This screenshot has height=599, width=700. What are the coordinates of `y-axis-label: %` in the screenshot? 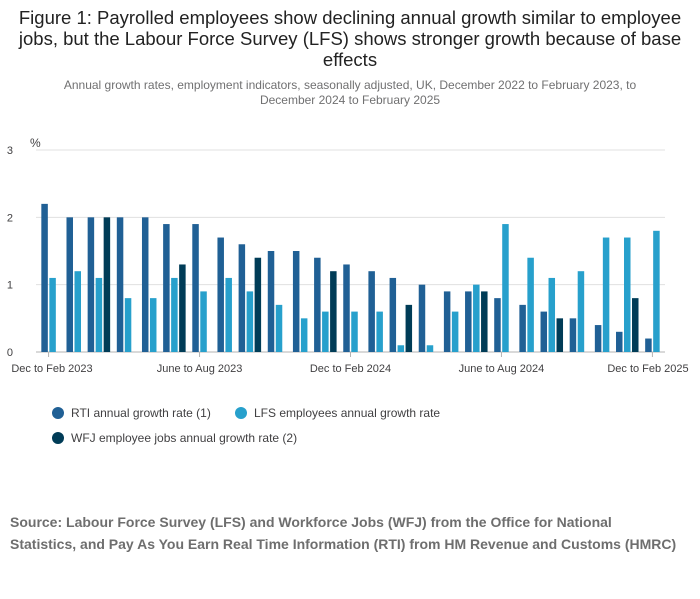 It's located at (35, 143).